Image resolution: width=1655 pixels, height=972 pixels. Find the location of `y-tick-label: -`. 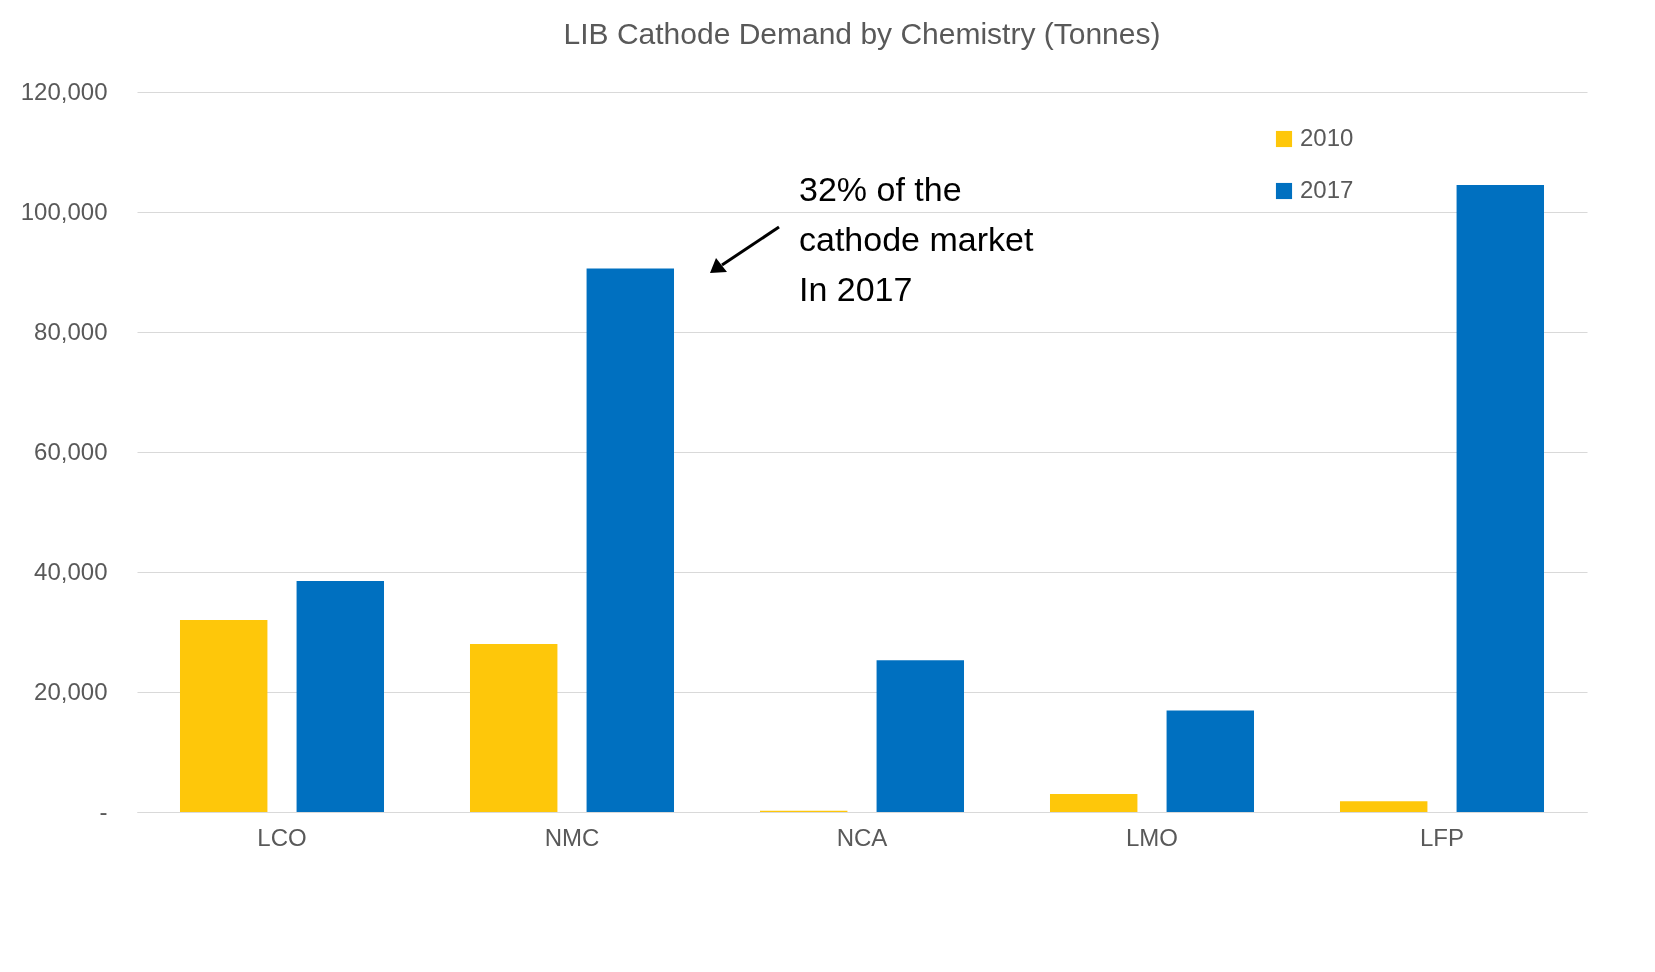

y-tick-label: - is located at coordinates (103, 811).